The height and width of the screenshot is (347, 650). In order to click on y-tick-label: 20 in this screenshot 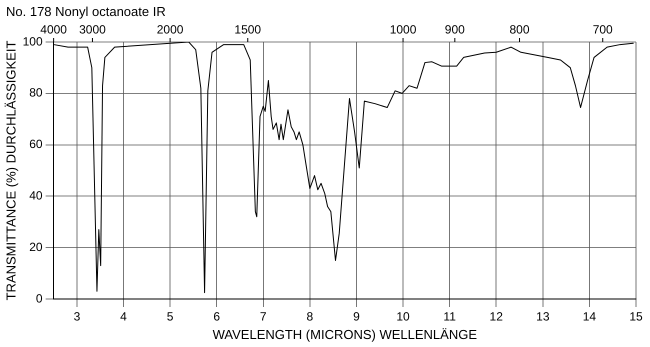, I will do `click(36, 247)`.